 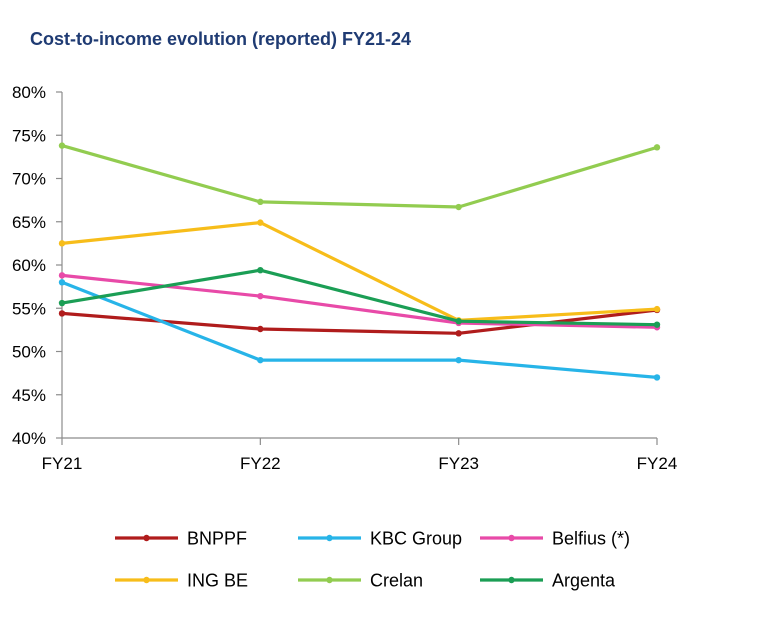 What do you see at coordinates (548, 581) in the screenshot?
I see `legend-item: Argenta` at bounding box center [548, 581].